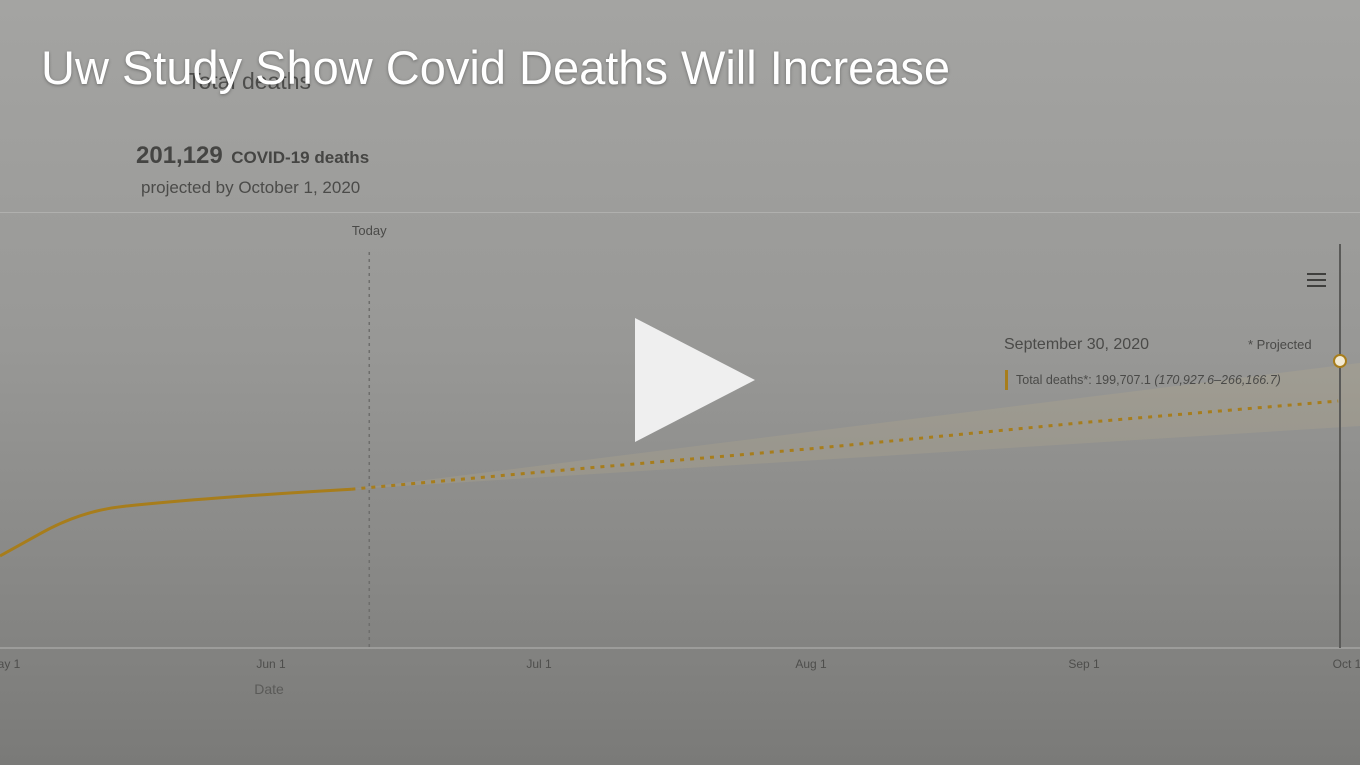 This screenshot has width=1360, height=765. I want to click on uncertainty-band, so click(855, 426).